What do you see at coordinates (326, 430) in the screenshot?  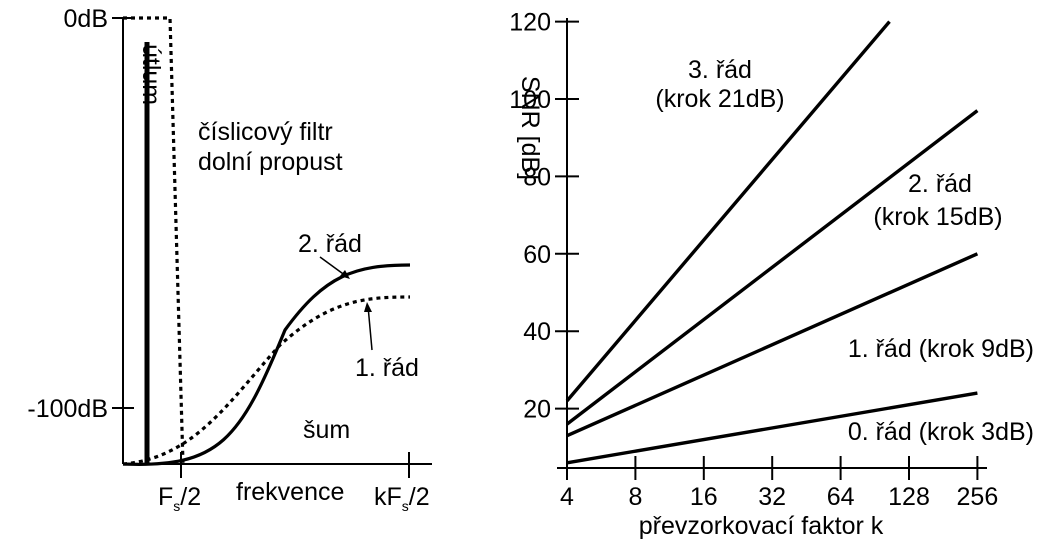 I see `label-noise: šum` at bounding box center [326, 430].